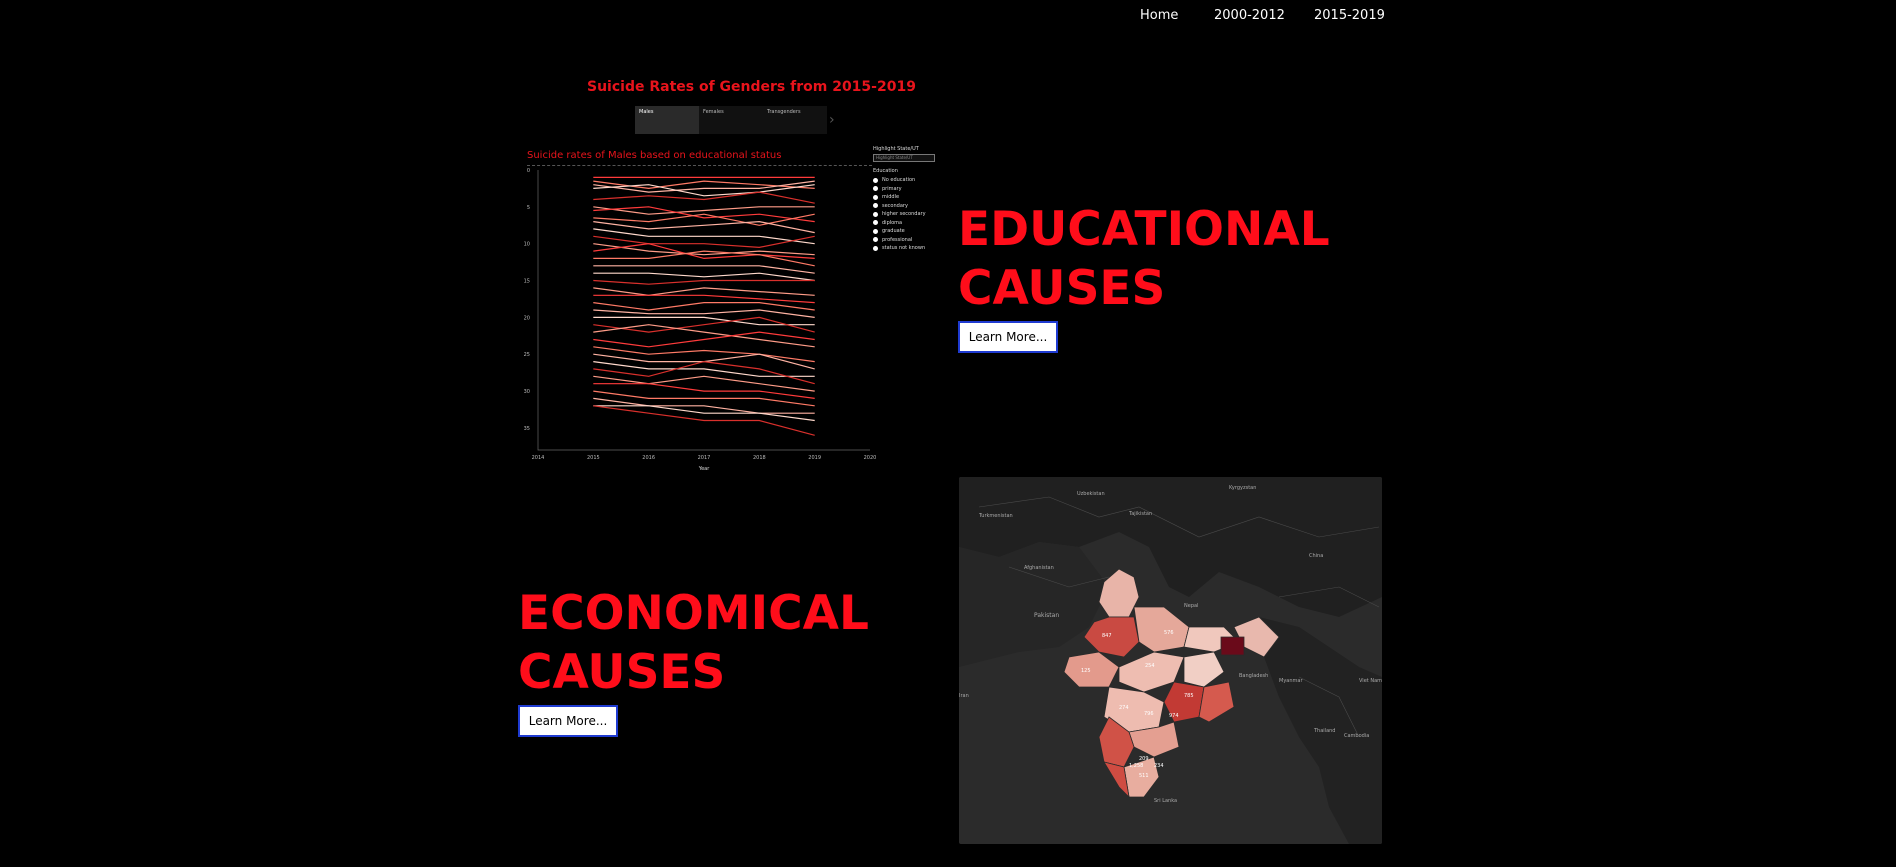 Image resolution: width=1896 pixels, height=867 pixels. I want to click on svg-text: 274, so click(1124, 708).